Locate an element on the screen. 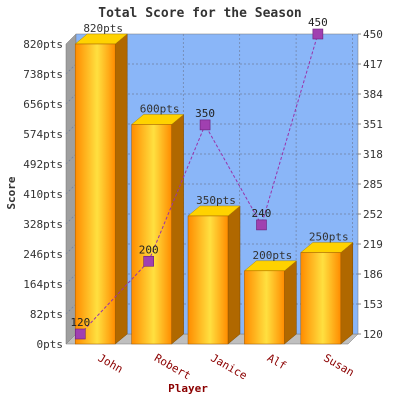 This screenshot has height=400, width=400. y-right-tick-label: 285 is located at coordinates (373, 184).